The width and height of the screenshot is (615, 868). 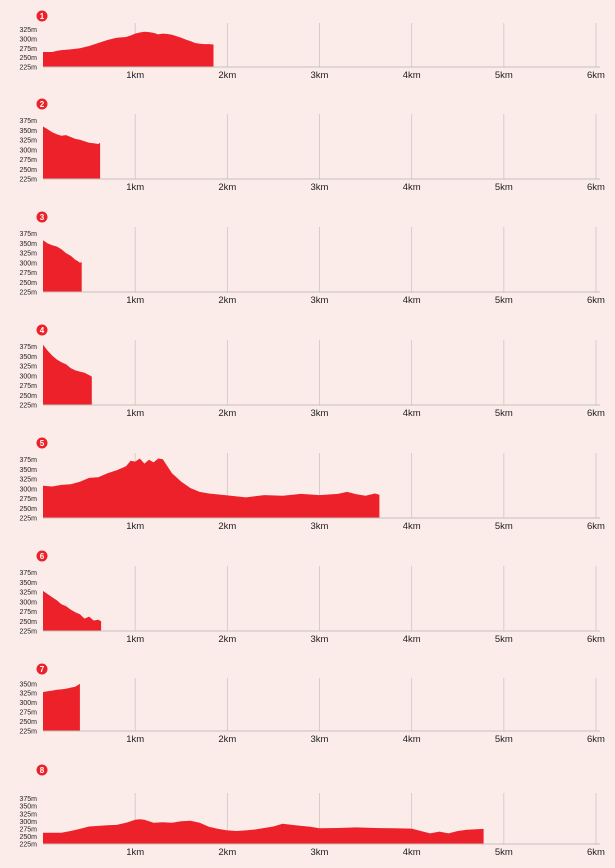 I want to click on chart-number-badge: 3, so click(x=42, y=217).